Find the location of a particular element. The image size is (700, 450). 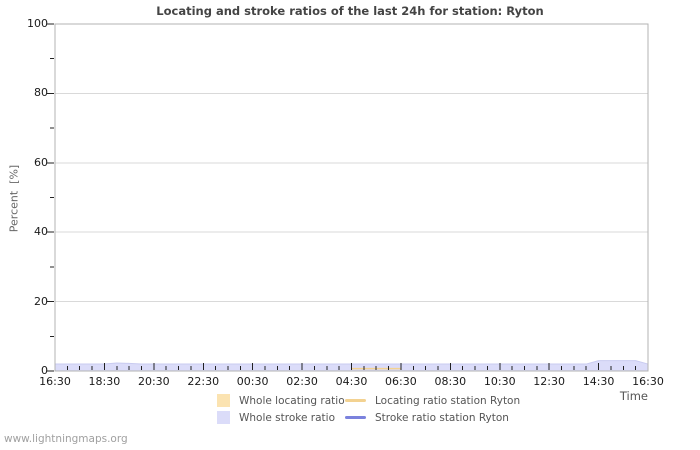

whole-stroke-swatch is located at coordinates (223, 417).